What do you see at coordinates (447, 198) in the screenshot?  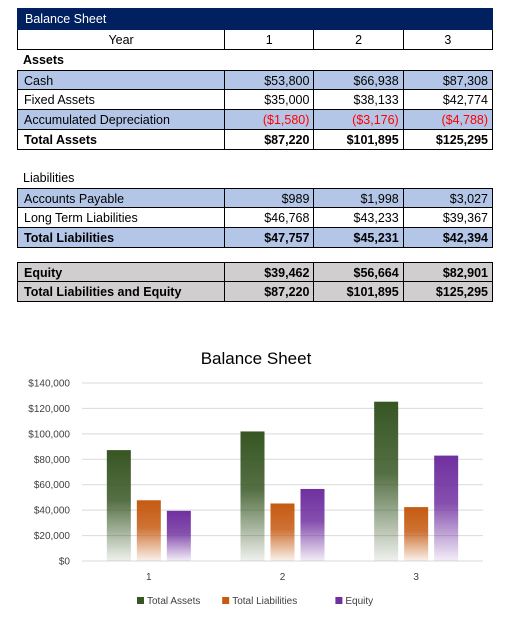 I see `cell-value: $3,027` at bounding box center [447, 198].